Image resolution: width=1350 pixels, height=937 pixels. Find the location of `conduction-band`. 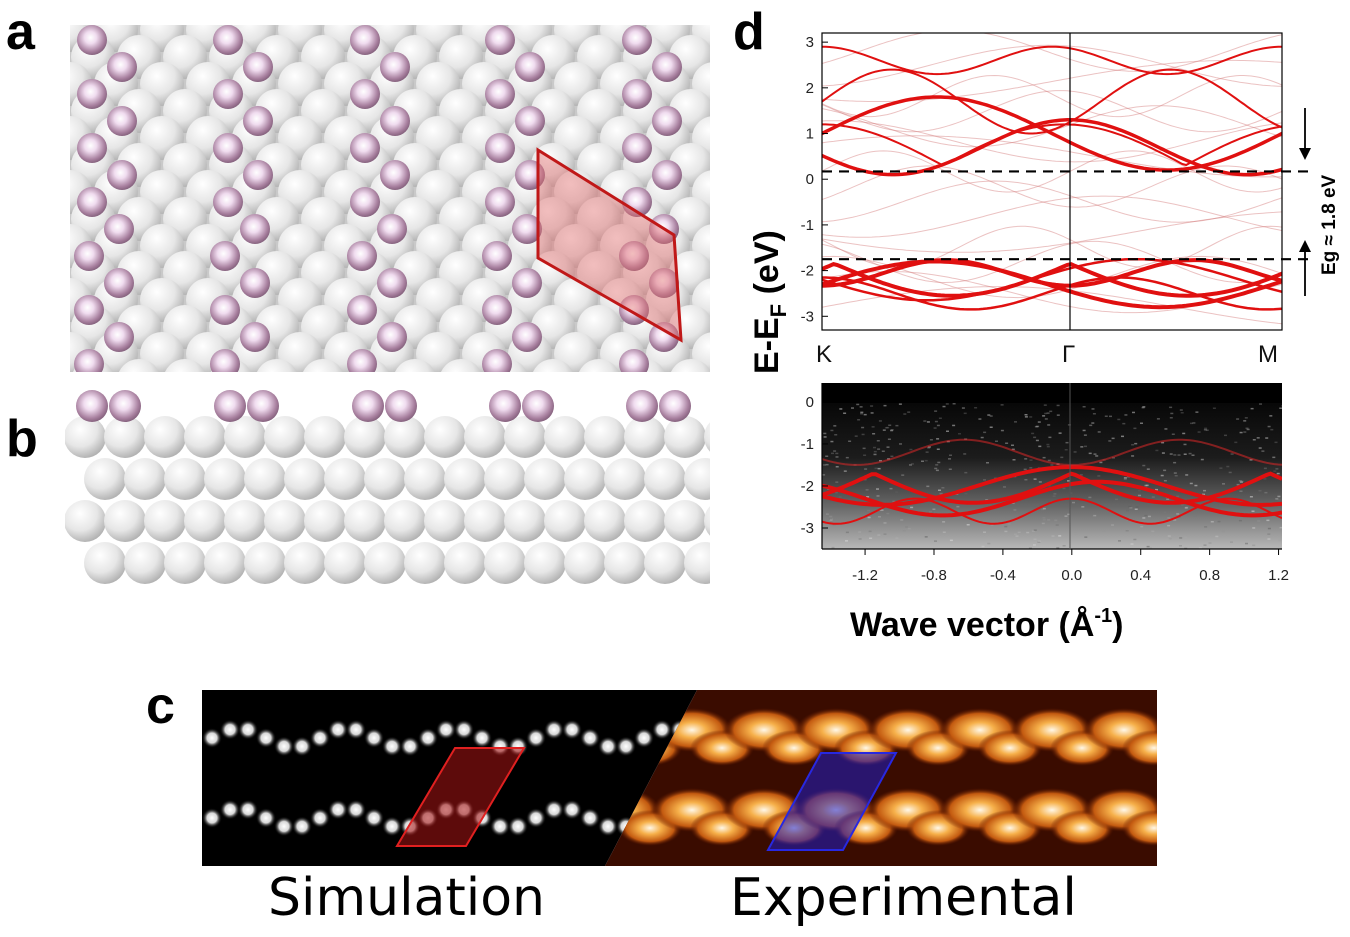

conduction-band is located at coordinates (1052, 133).